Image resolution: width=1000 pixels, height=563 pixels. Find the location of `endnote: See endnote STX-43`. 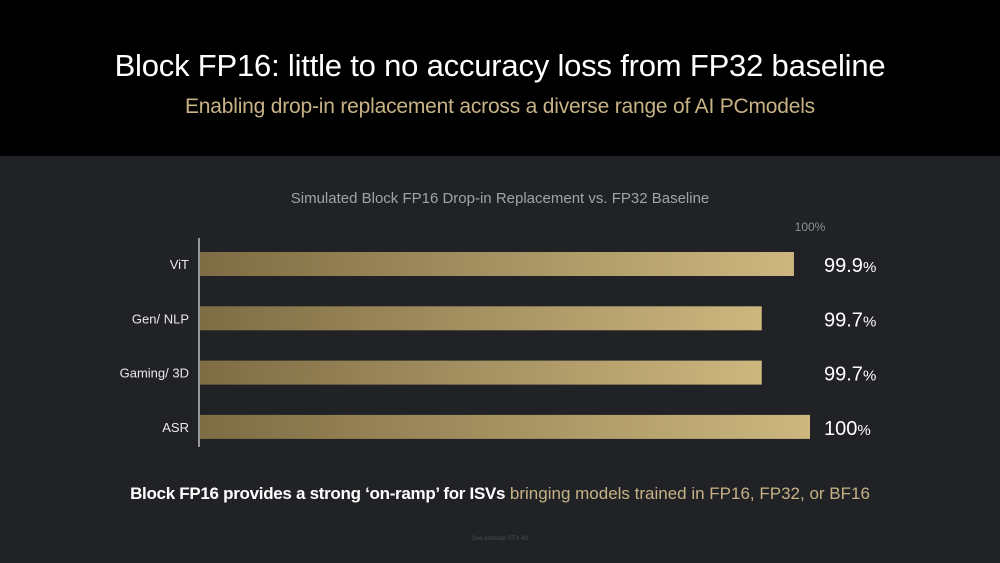

endnote: See endnote STX-43 is located at coordinates (500, 539).